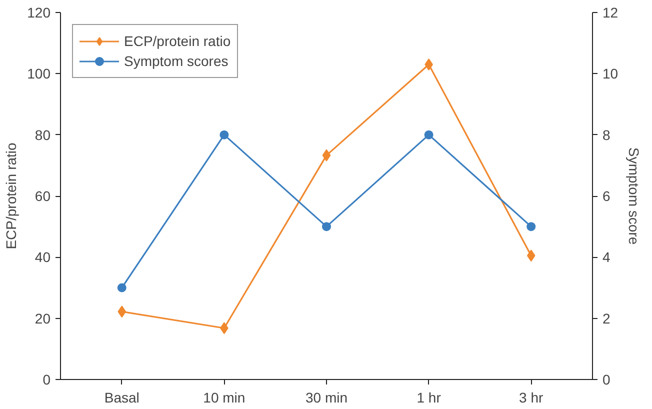 This screenshot has width=652, height=409. Describe the element at coordinates (606, 134) in the screenshot. I see `y2-tick-label: 8` at that location.